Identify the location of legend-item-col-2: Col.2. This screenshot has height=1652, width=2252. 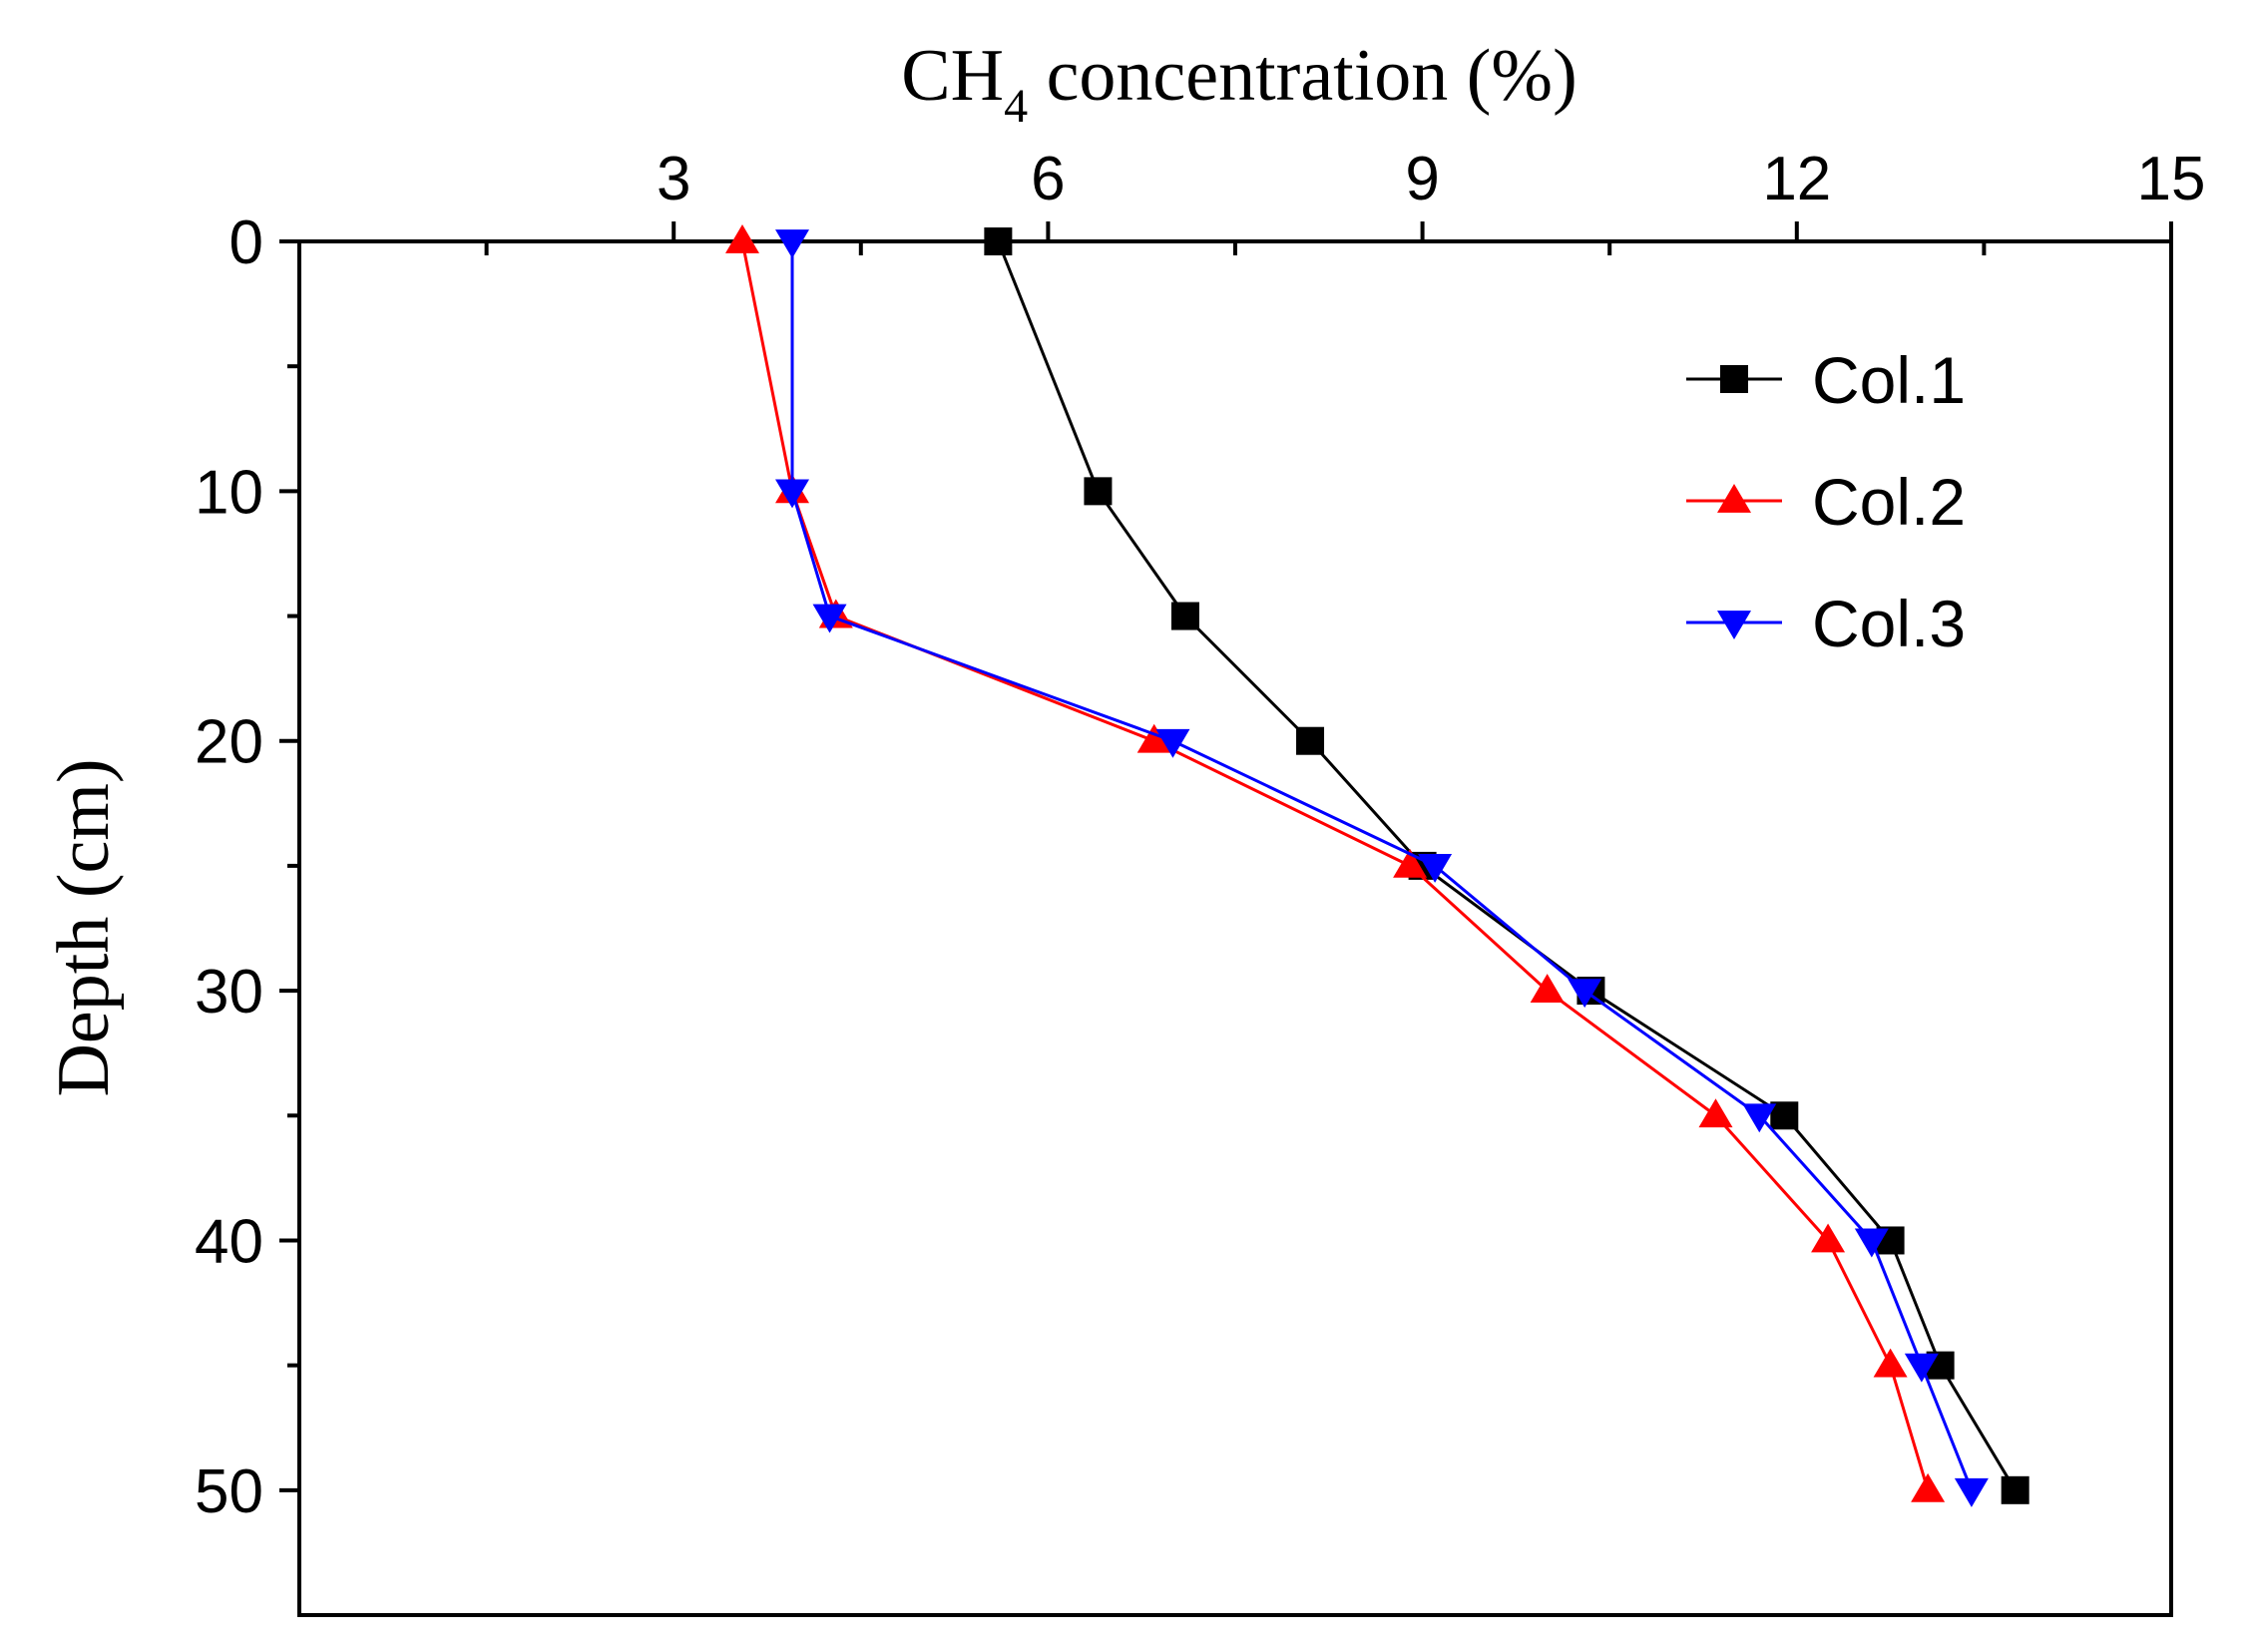
(1826, 502).